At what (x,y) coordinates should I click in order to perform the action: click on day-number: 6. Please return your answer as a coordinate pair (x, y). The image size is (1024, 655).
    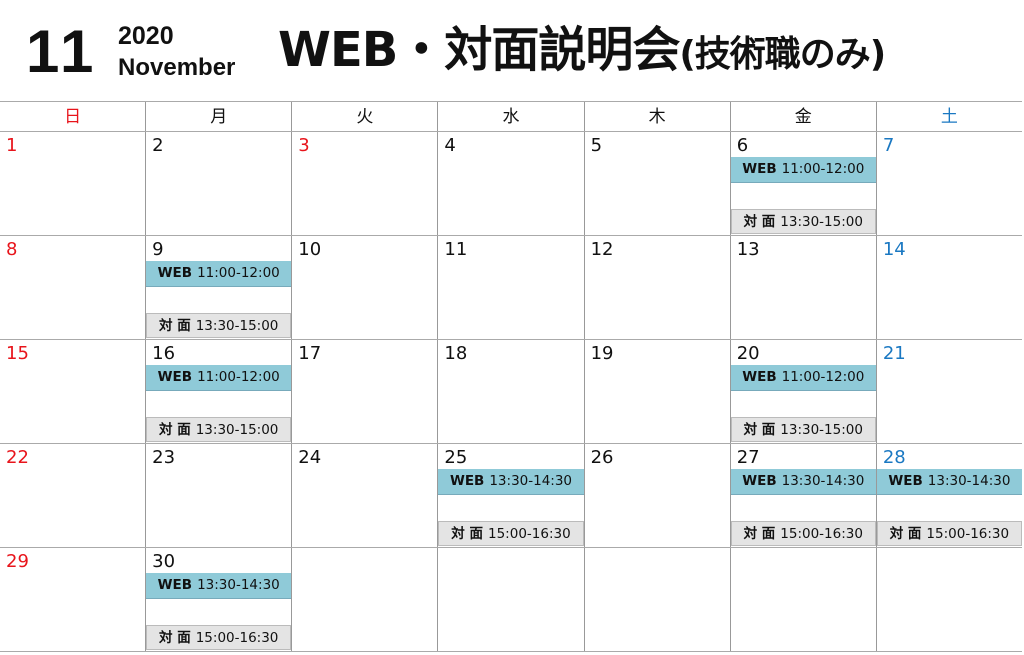
    Looking at the image, I should click on (742, 145).